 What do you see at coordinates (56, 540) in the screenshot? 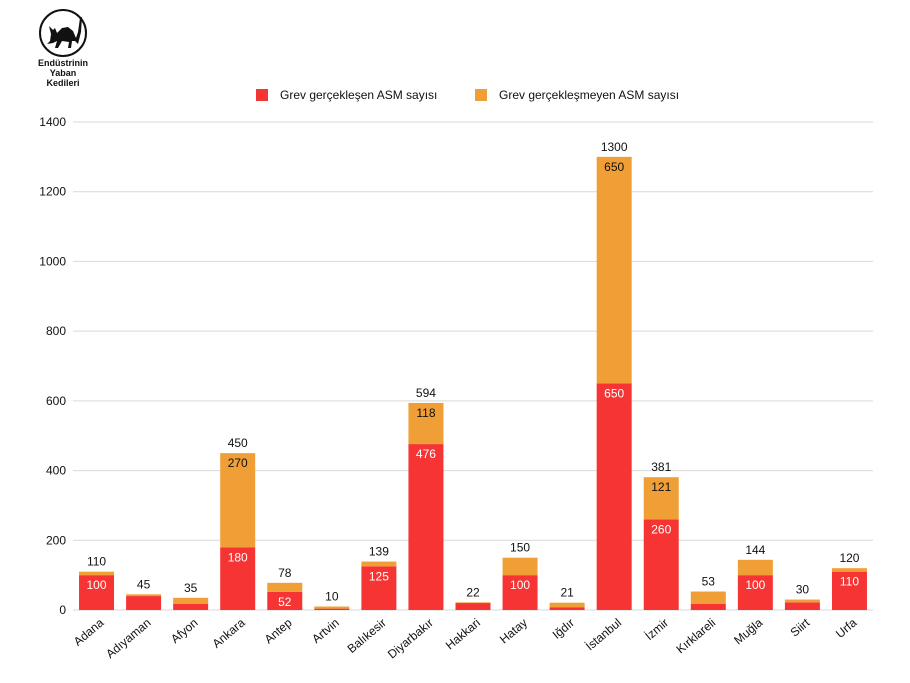
I see `y-tick-label-200: 200` at bounding box center [56, 540].